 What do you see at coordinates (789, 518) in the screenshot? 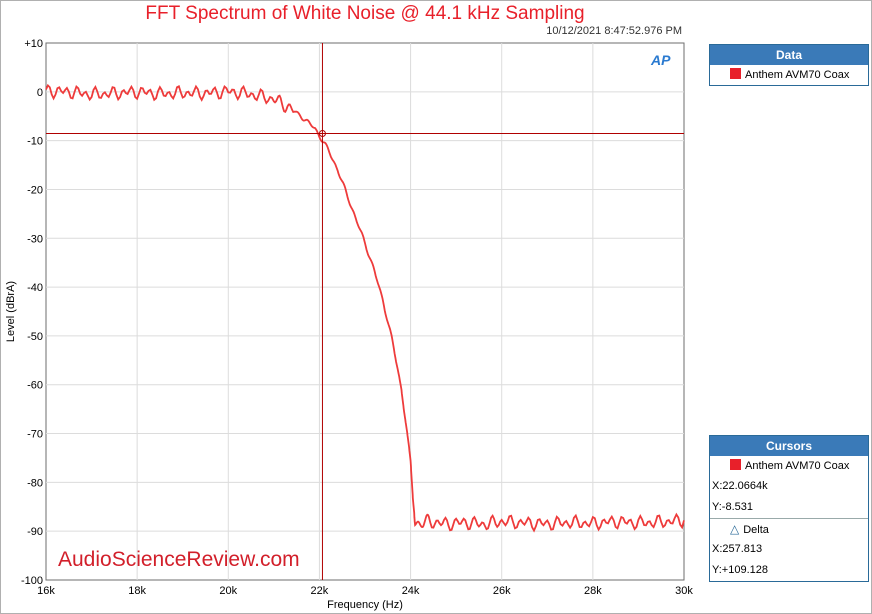
I see `cursor-divider` at bounding box center [789, 518].